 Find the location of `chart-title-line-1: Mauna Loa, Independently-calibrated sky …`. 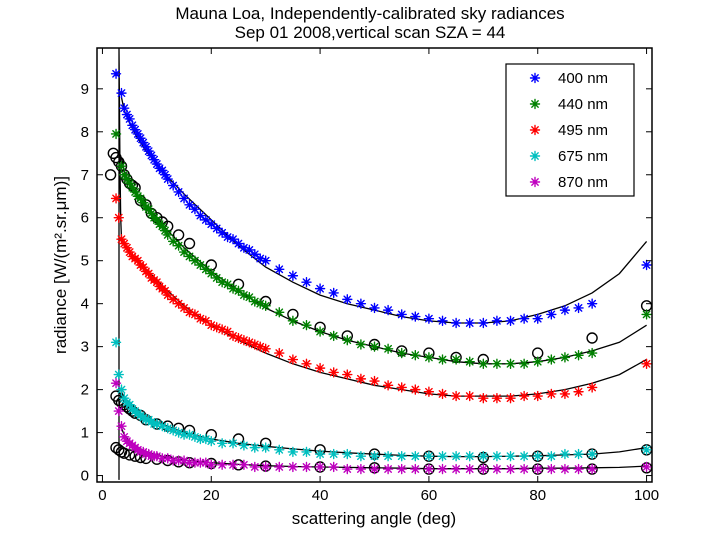

chart-title-line-1: Mauna Loa, Independently-calibrated sky … is located at coordinates (369, 13).